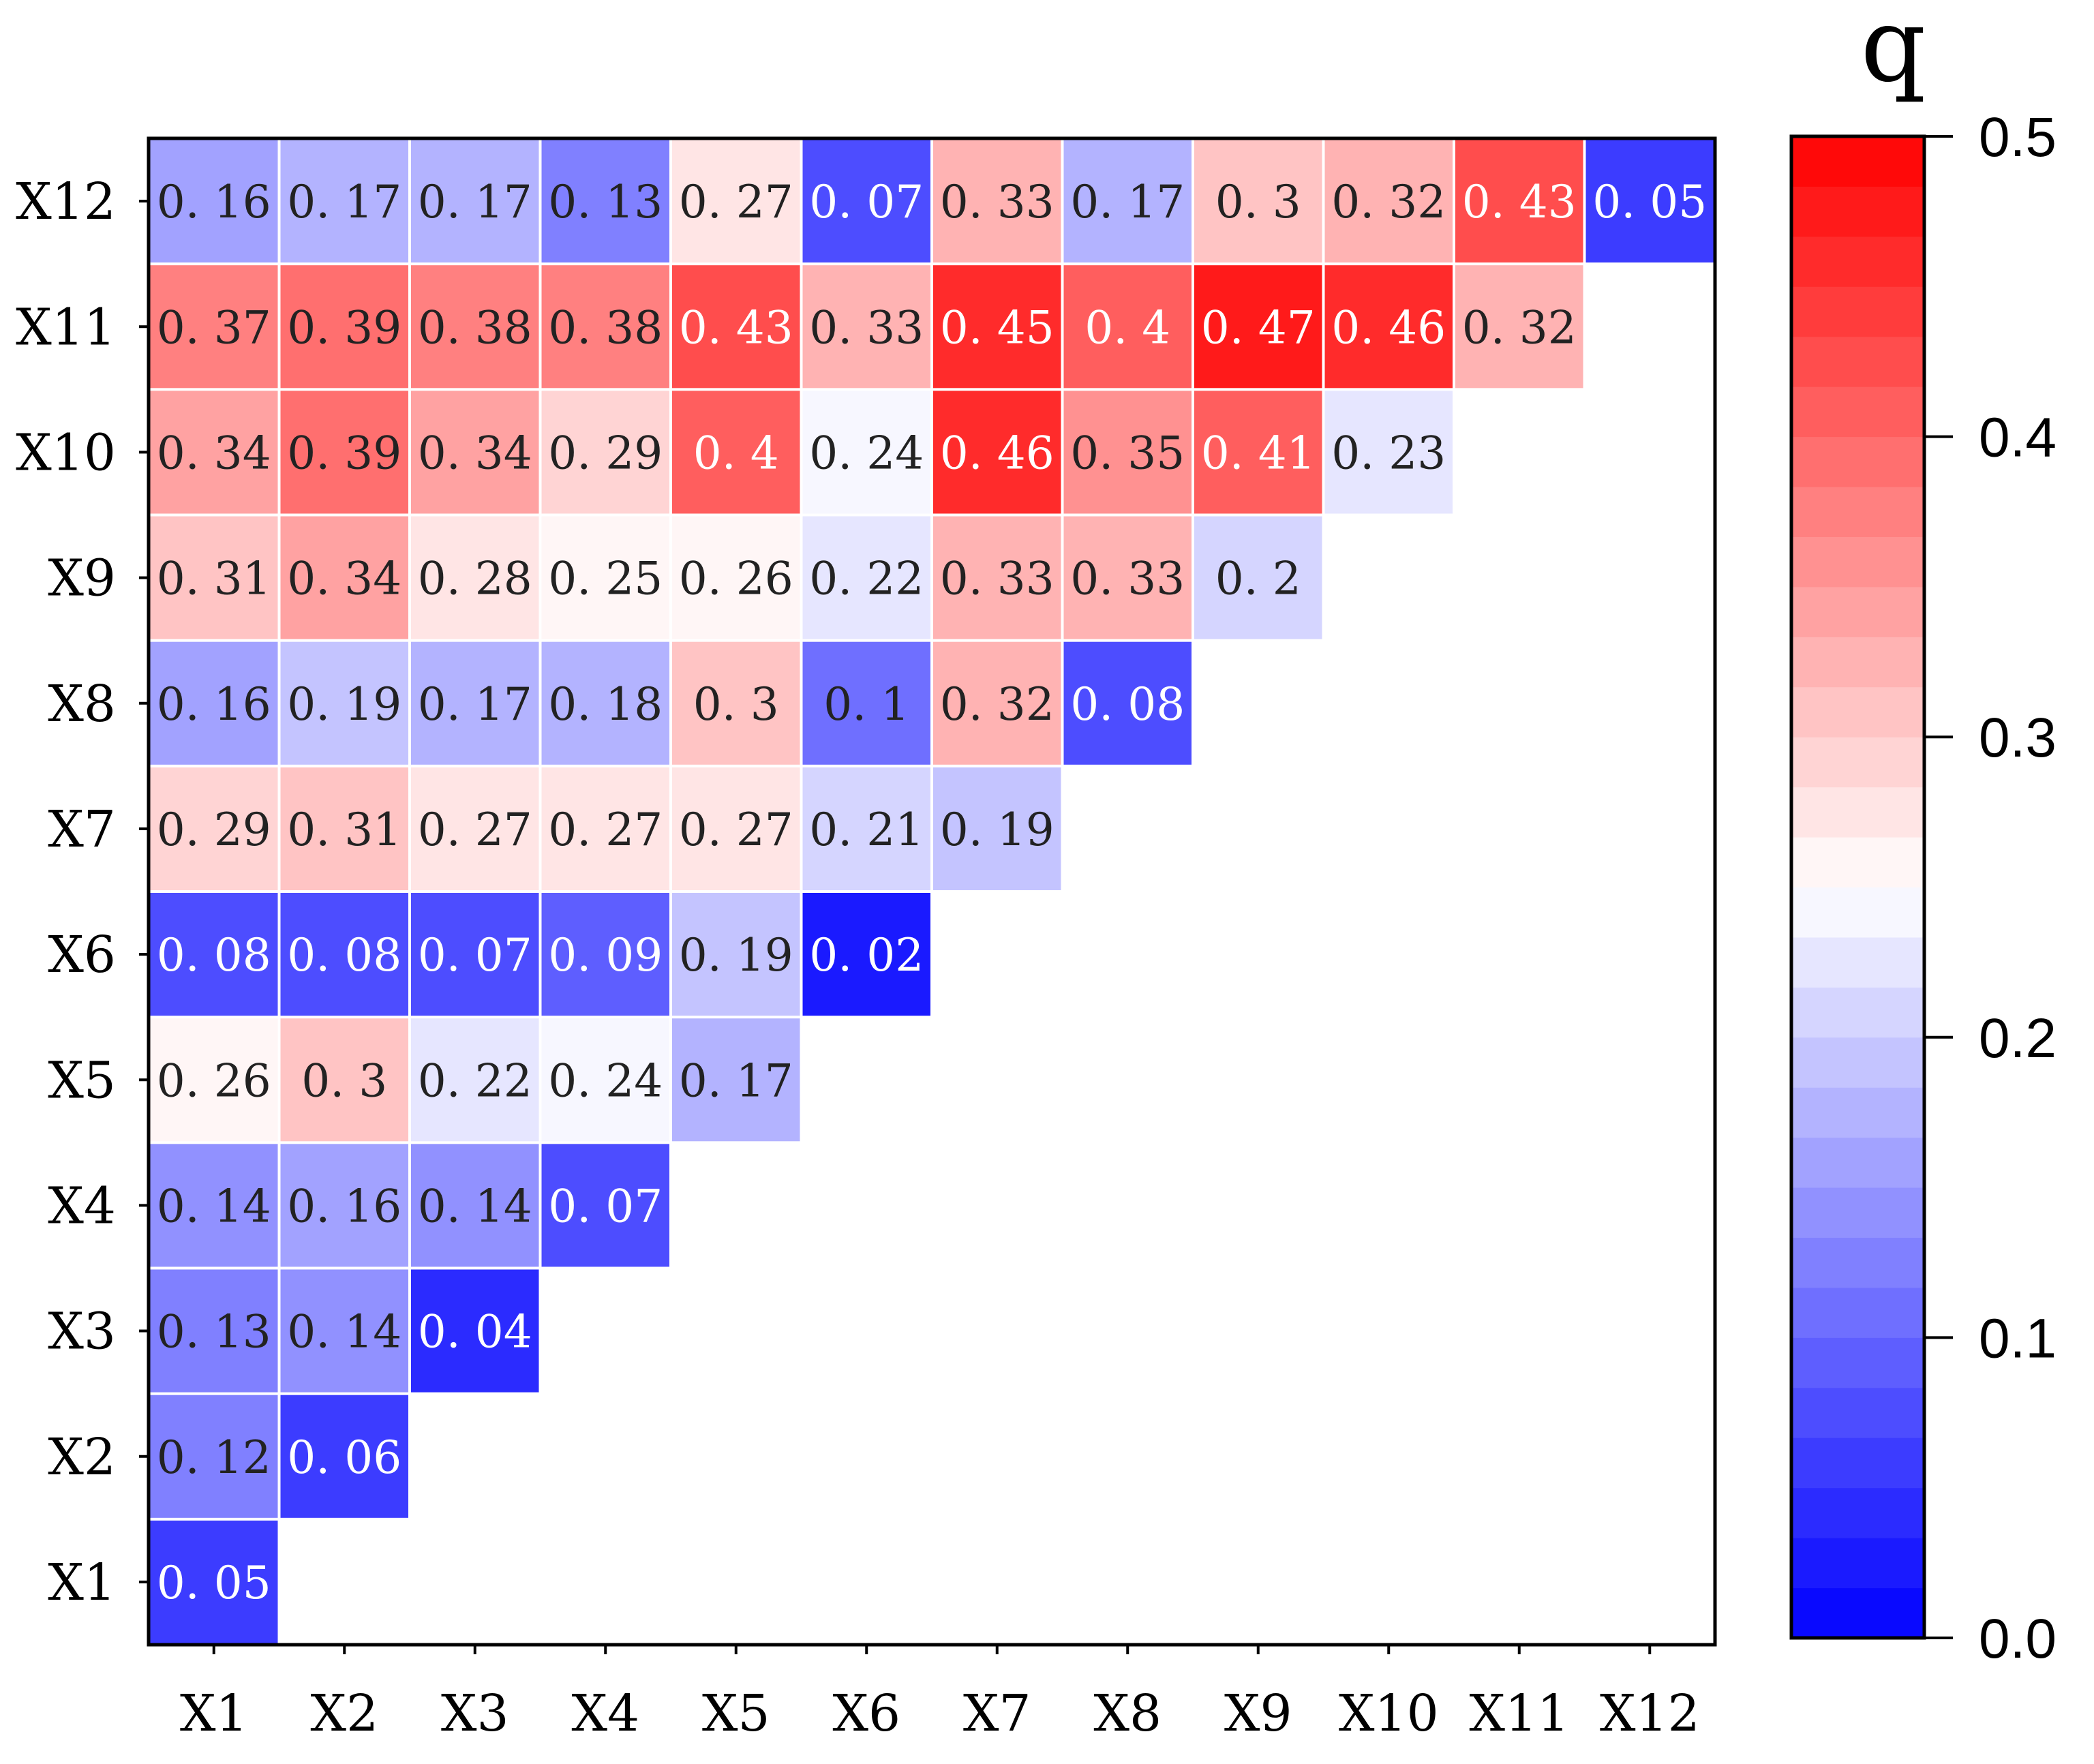 This screenshot has width=2094, height=1764. I want to click on y-tick-label: X8, so click(82, 704).